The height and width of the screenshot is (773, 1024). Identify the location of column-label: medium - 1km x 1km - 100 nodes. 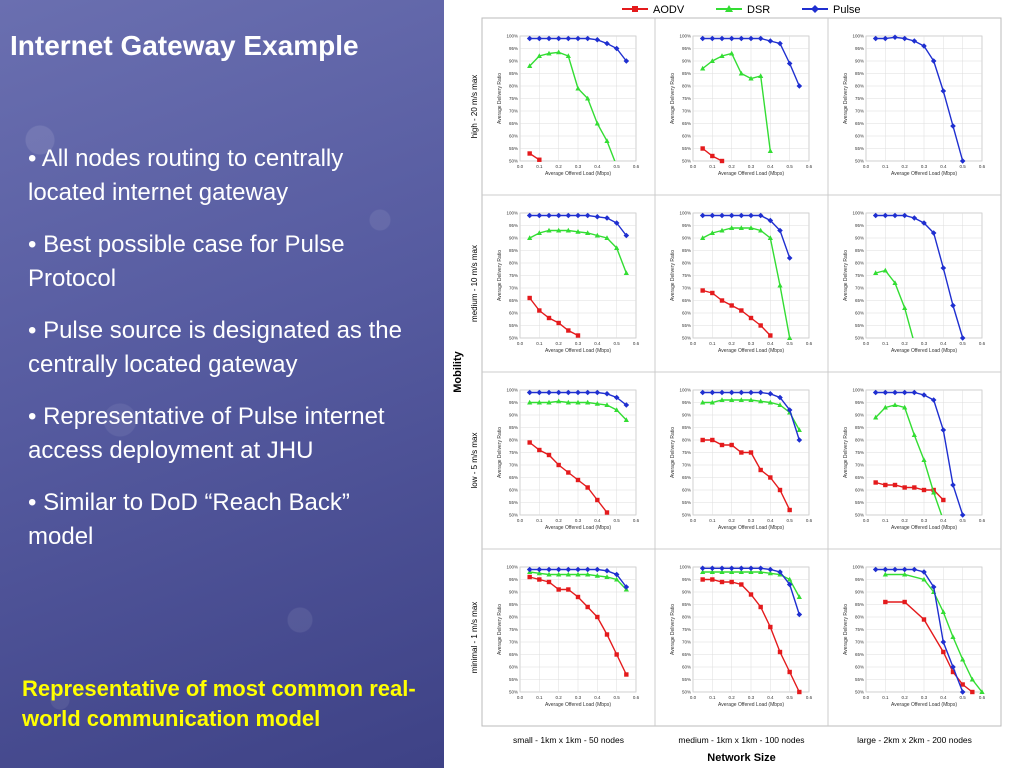
(741, 740).